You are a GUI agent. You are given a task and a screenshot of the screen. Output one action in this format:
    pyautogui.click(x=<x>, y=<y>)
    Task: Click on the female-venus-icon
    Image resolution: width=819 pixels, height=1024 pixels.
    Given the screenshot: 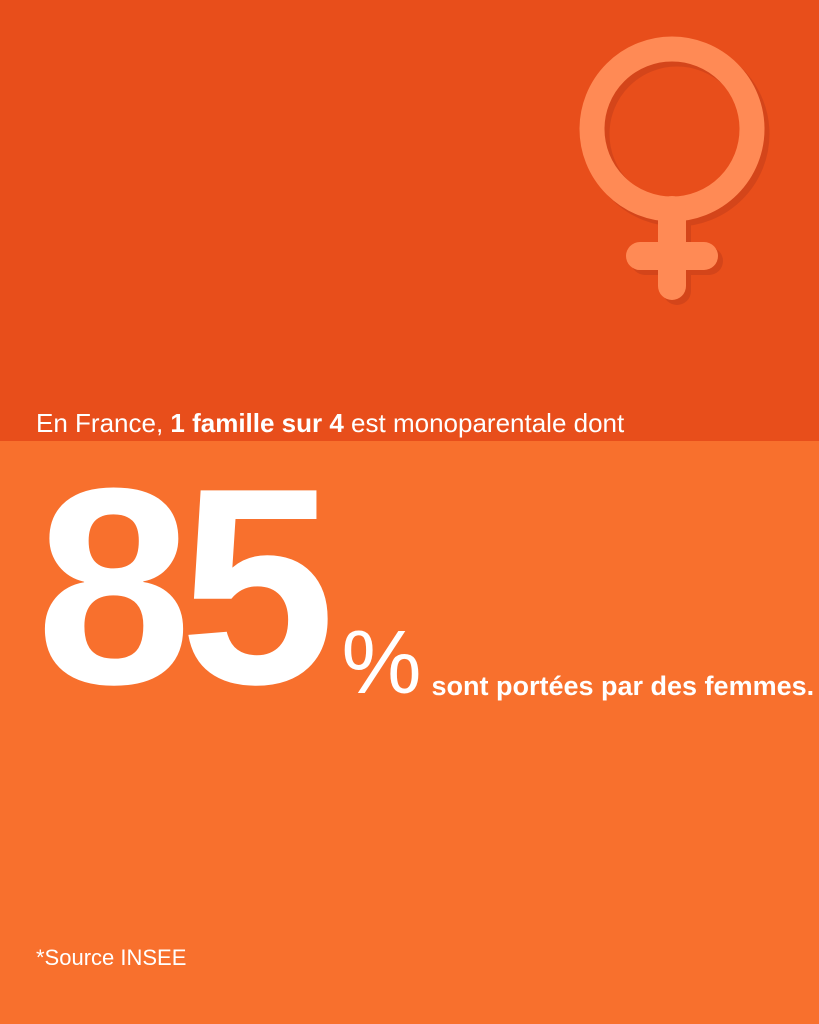 What is the action you would take?
    pyautogui.click(x=674, y=170)
    